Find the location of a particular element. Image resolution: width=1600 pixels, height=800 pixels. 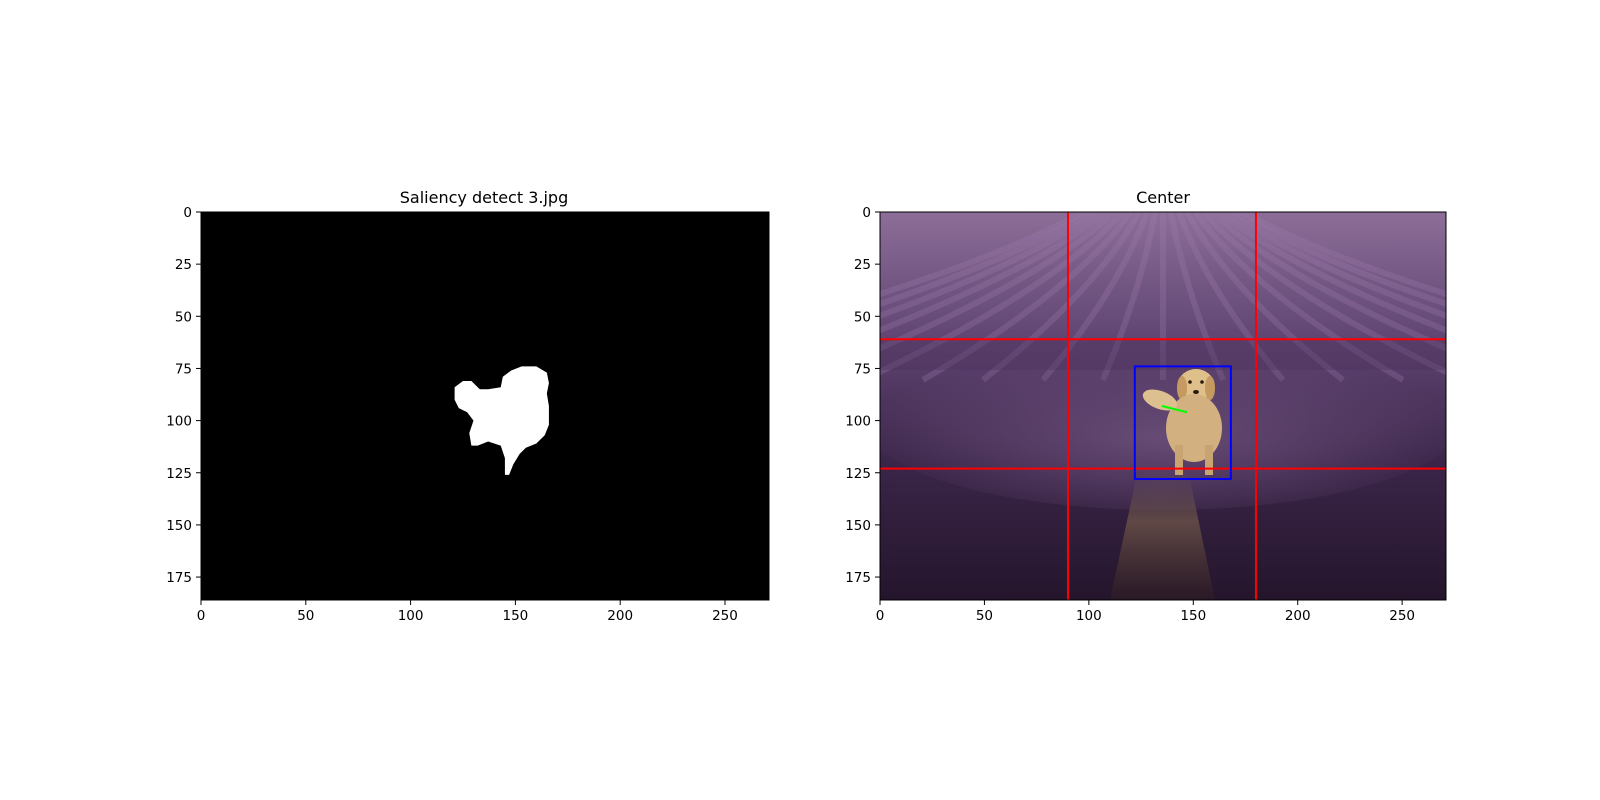

saliency-x-ticks: 0 50 100 150 200 250 is located at coordinates (467, 612).